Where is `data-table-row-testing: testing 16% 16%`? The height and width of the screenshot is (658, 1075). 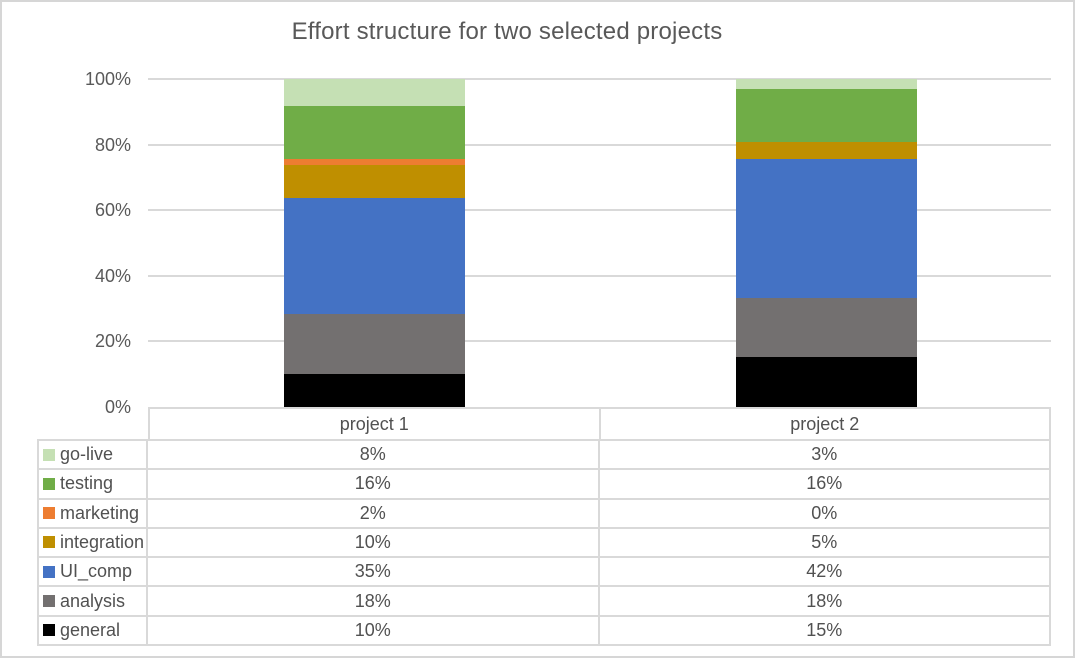 data-table-row-testing: testing 16% 16% is located at coordinates (544, 485).